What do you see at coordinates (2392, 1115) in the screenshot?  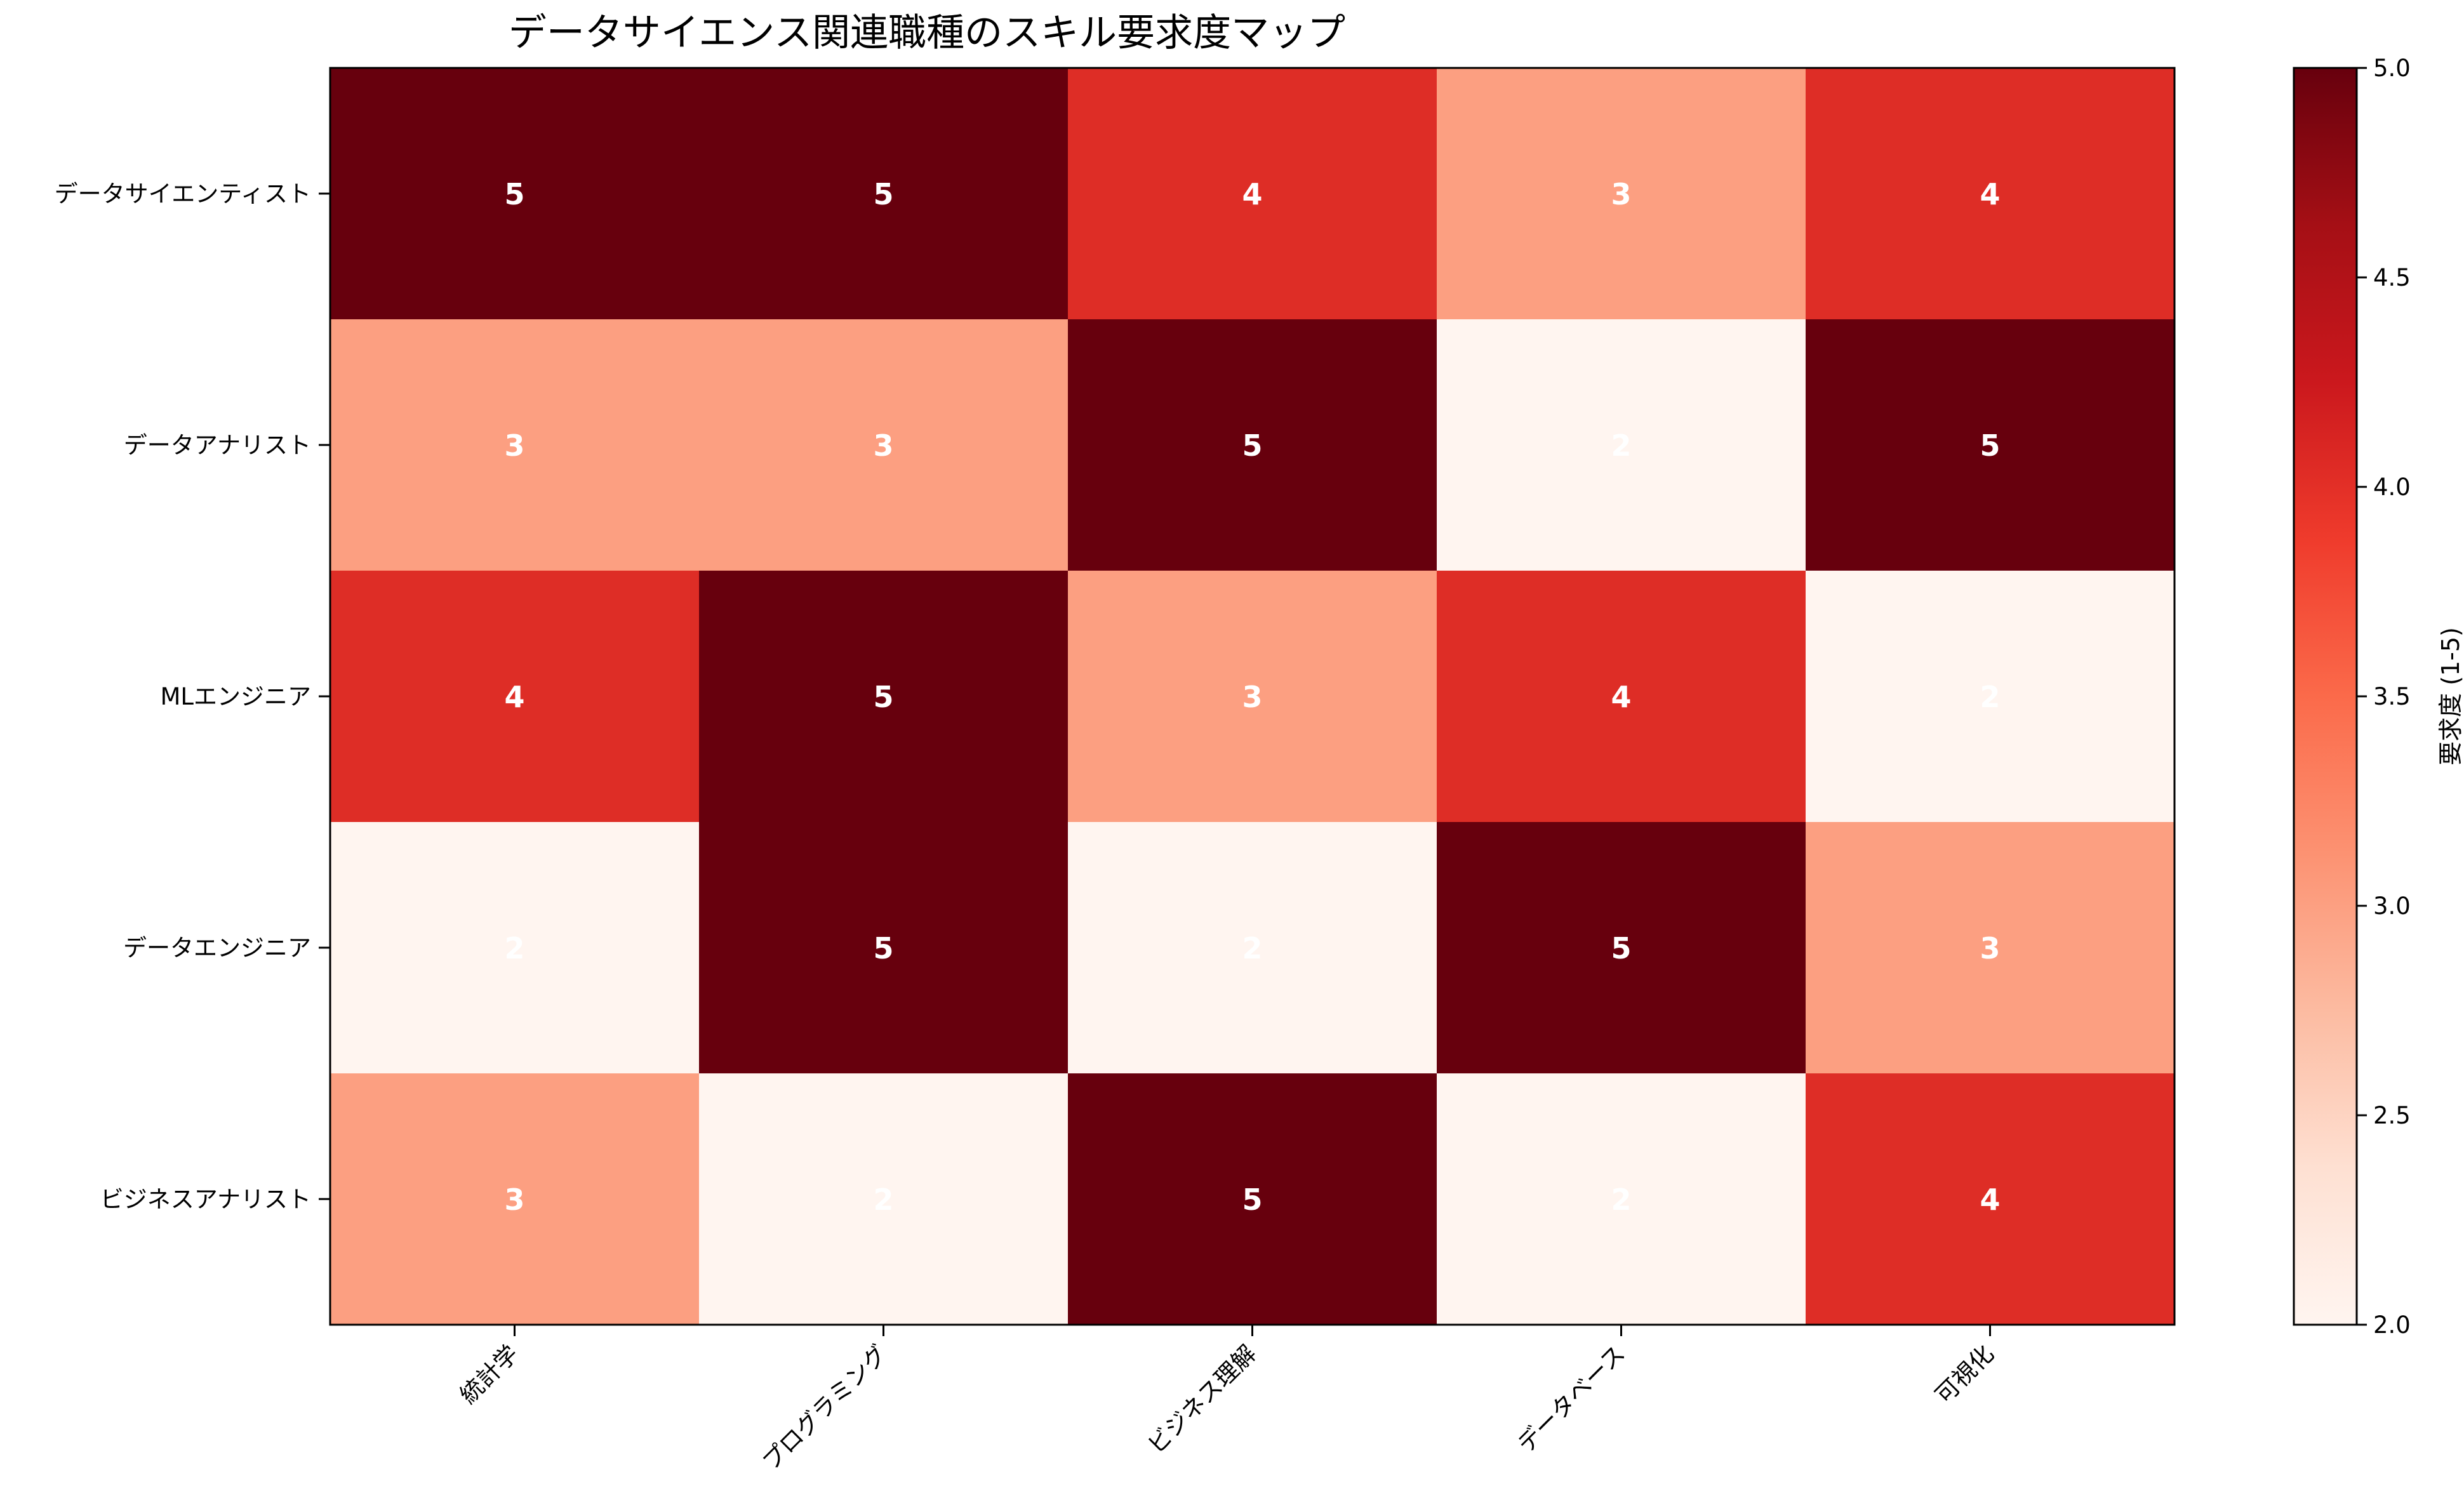 I see `colorbar-tick-label: 2.5` at bounding box center [2392, 1115].